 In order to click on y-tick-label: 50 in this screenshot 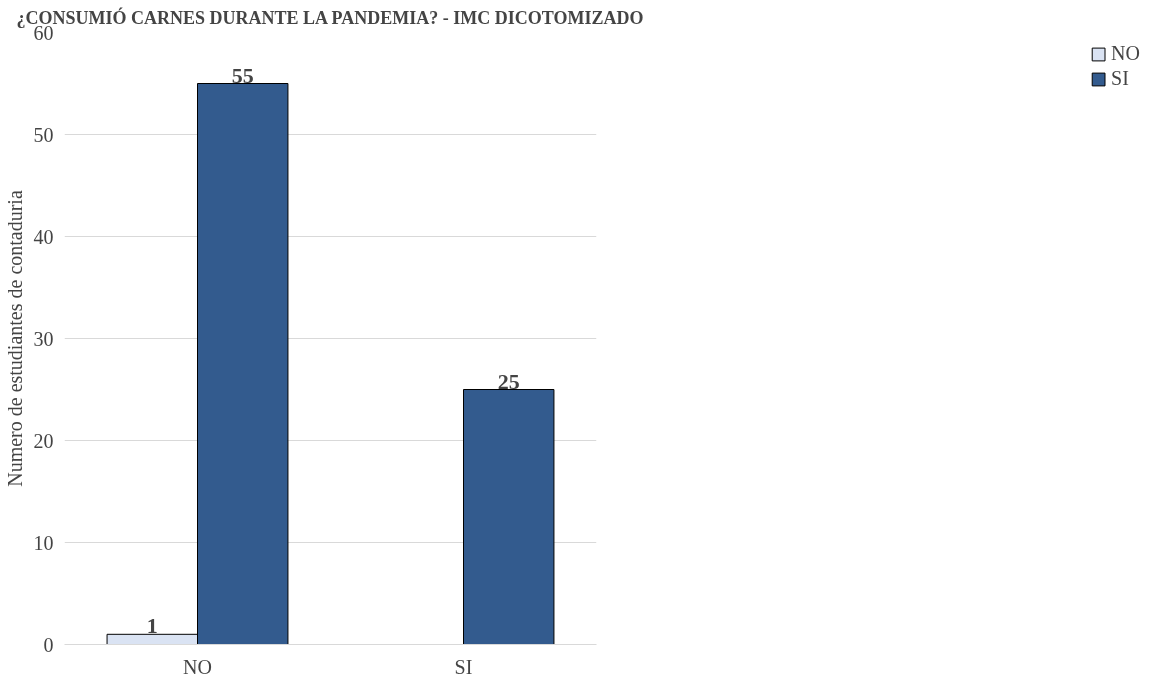, I will do `click(43, 134)`.